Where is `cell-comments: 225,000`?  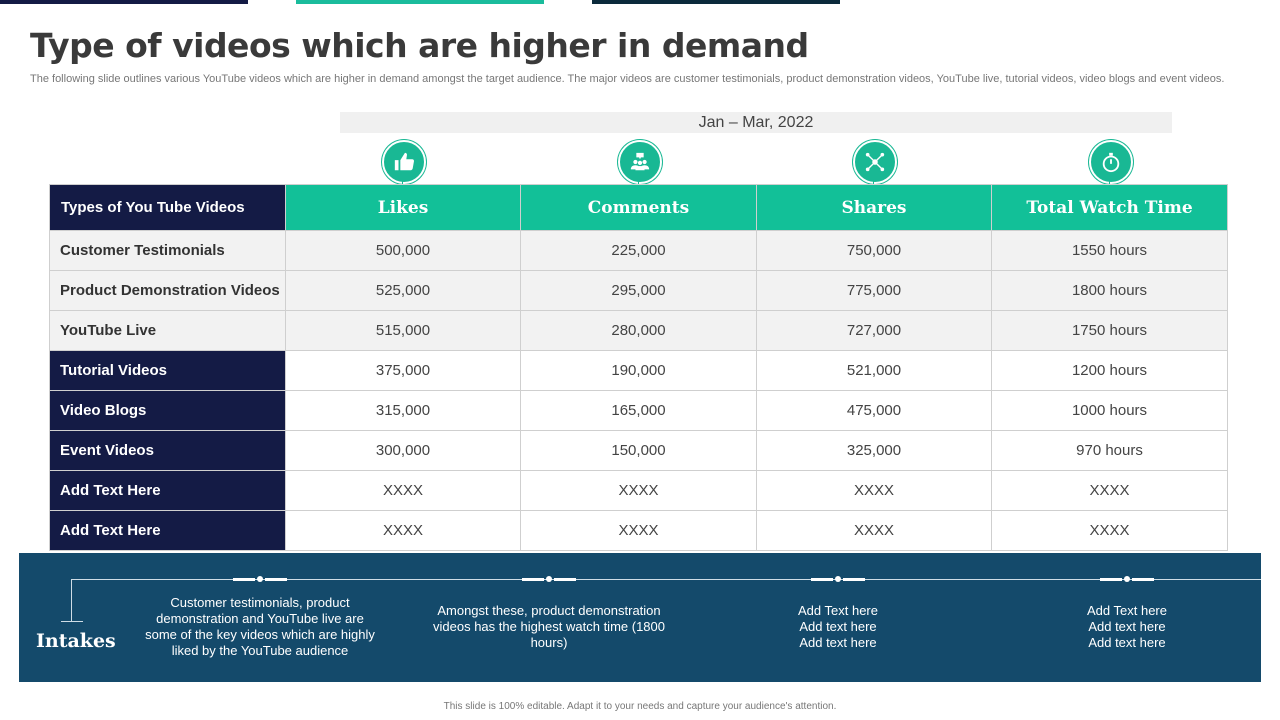
cell-comments: 225,000 is located at coordinates (638, 250).